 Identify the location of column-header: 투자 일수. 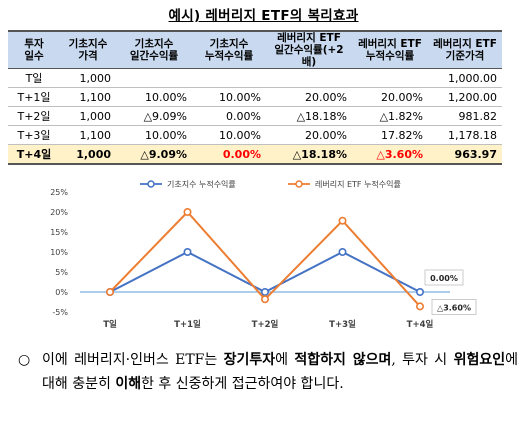
(34, 49).